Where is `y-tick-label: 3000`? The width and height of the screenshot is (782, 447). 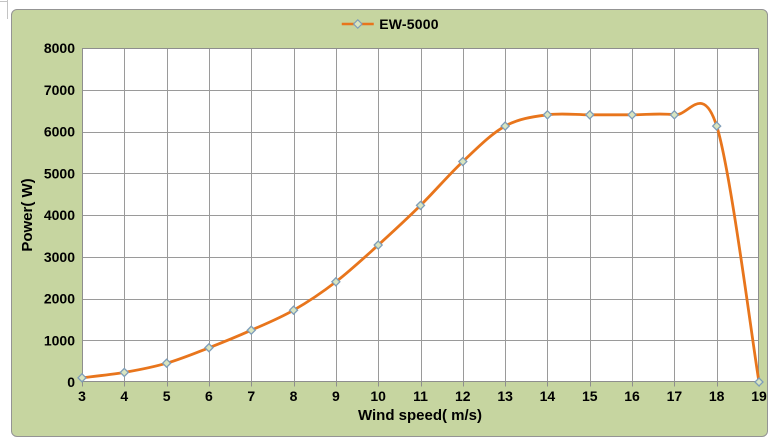
y-tick-label: 3000 is located at coordinates (59, 257).